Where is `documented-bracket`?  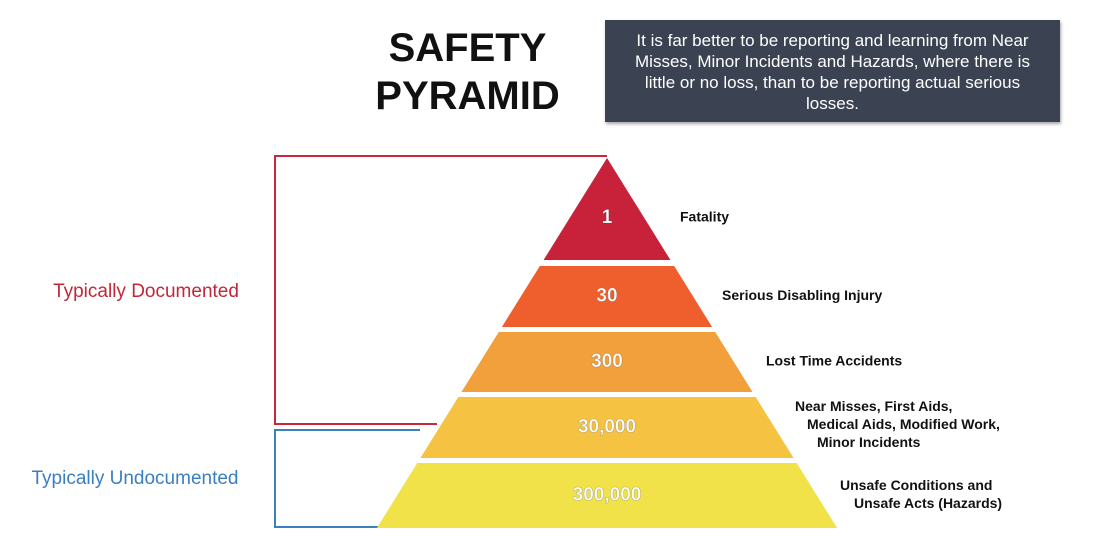 documented-bracket is located at coordinates (440, 290).